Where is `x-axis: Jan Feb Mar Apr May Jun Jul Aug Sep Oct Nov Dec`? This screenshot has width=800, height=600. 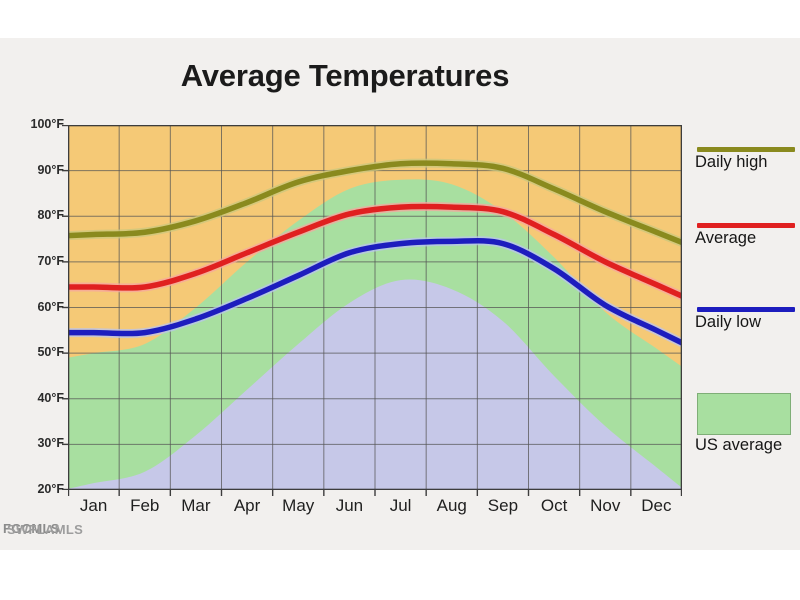 x-axis: Jan Feb Mar Apr May Jun Jul Aug Sep Oct Nov Dec is located at coordinates (375, 509).